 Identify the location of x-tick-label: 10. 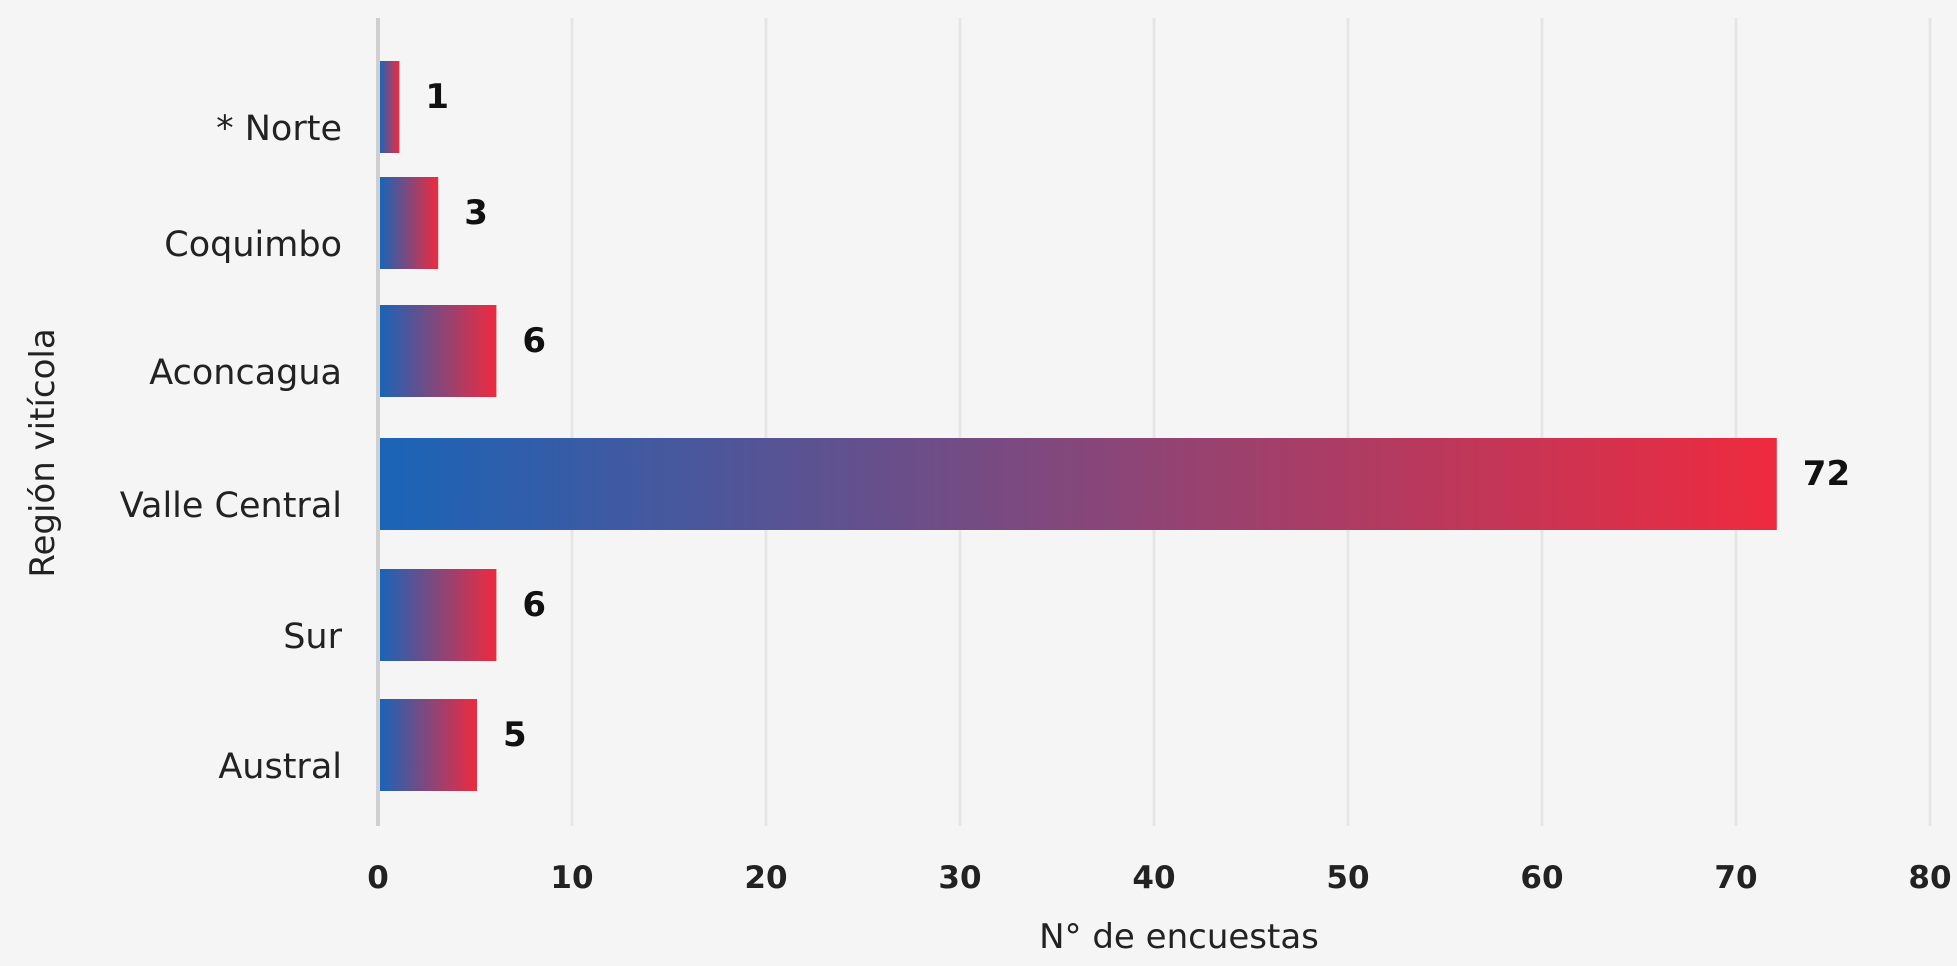
(571, 878).